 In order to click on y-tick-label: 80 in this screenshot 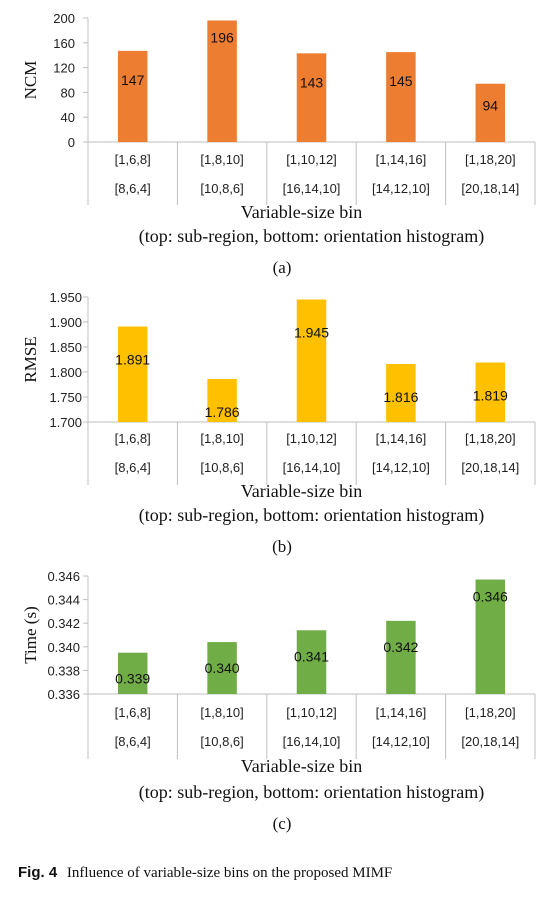, I will do `click(68, 92)`.